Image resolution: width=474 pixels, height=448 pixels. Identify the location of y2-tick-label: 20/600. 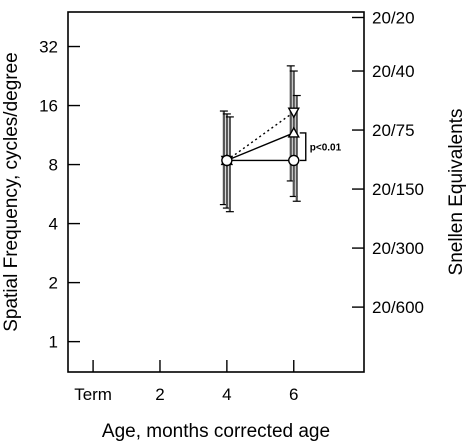
(398, 307).